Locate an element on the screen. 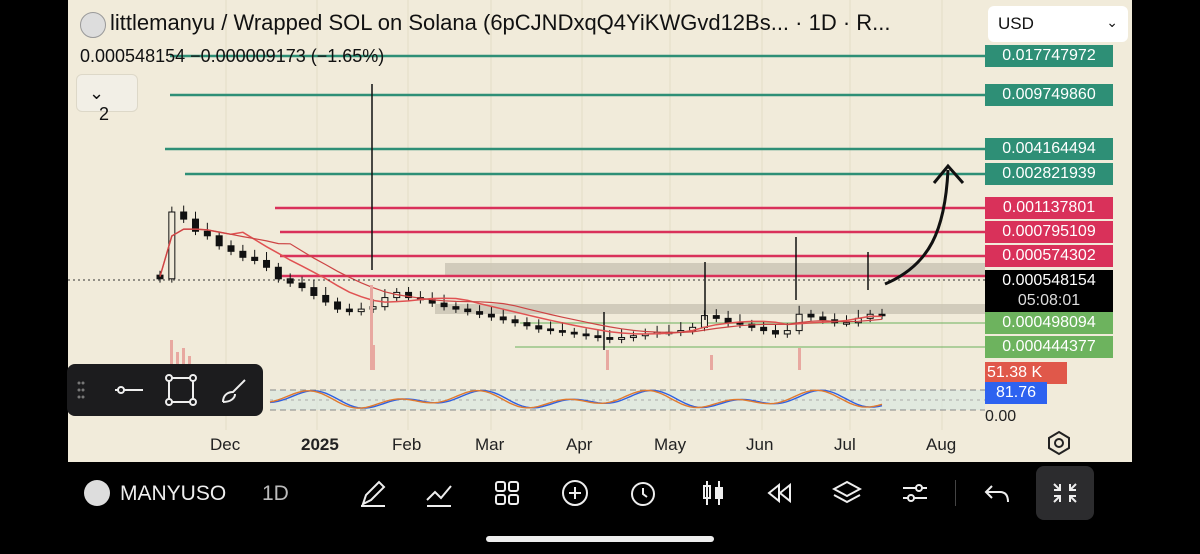  exit-fullscreen-button is located at coordinates (1065, 493).